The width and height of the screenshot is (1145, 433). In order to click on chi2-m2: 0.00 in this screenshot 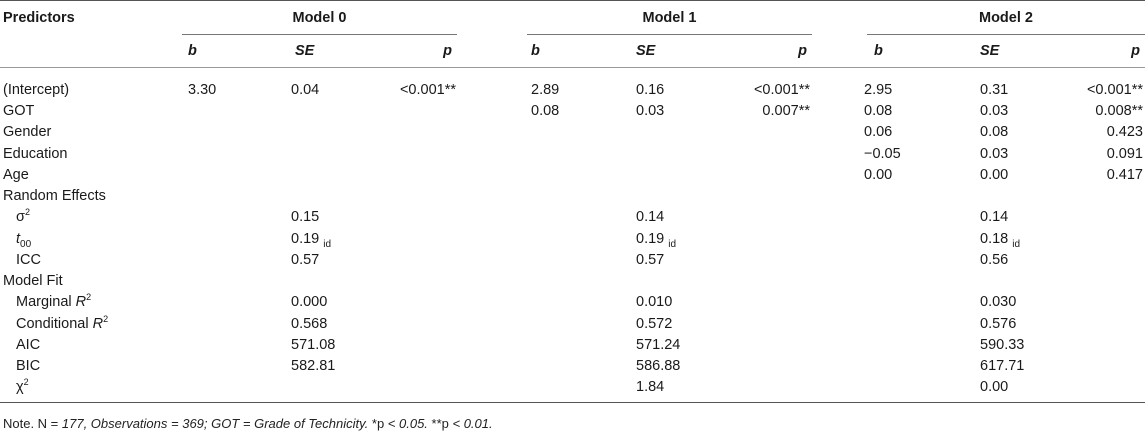, I will do `click(994, 387)`.